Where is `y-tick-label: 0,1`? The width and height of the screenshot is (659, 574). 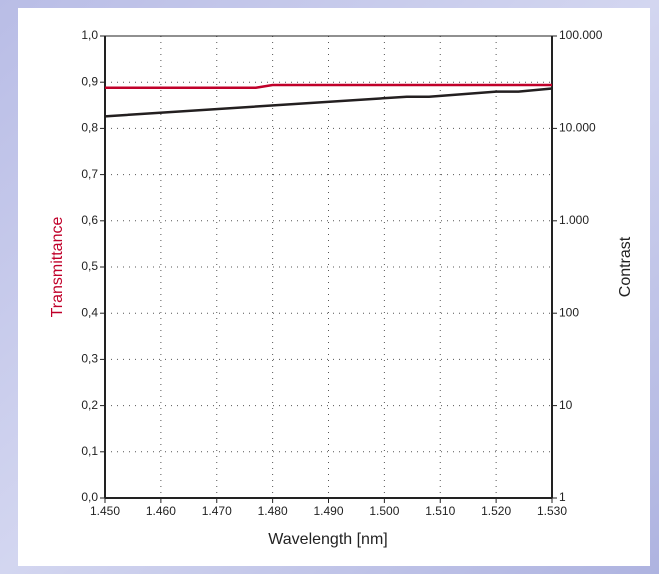 y-tick-label: 0,1 is located at coordinates (89, 451).